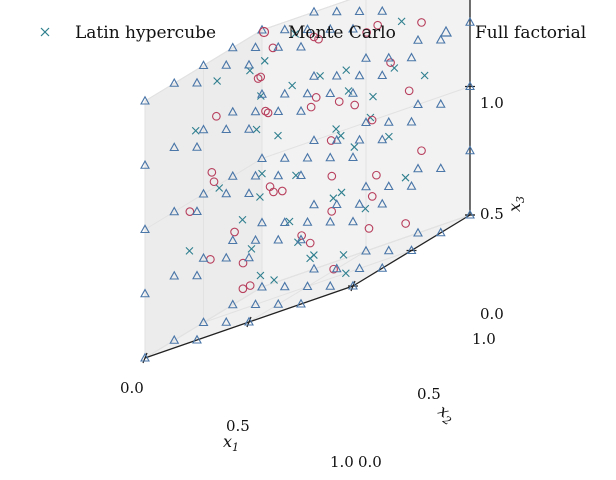 The height and width of the screenshot is (480, 616). I want to click on latin-hypercube-point-32-stroke-b, so click(219, 188).